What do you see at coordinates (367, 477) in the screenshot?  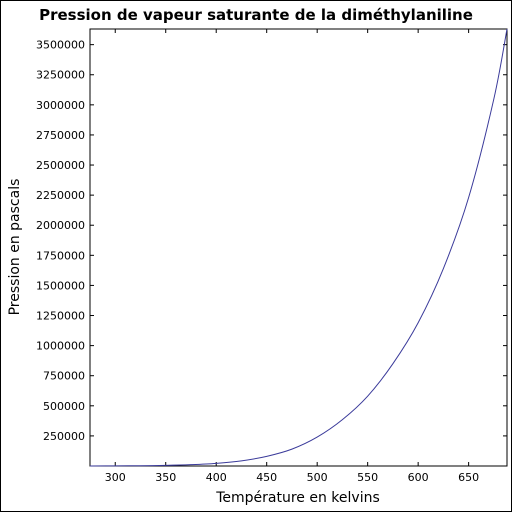 I see `x-tick-label: 550` at bounding box center [367, 477].